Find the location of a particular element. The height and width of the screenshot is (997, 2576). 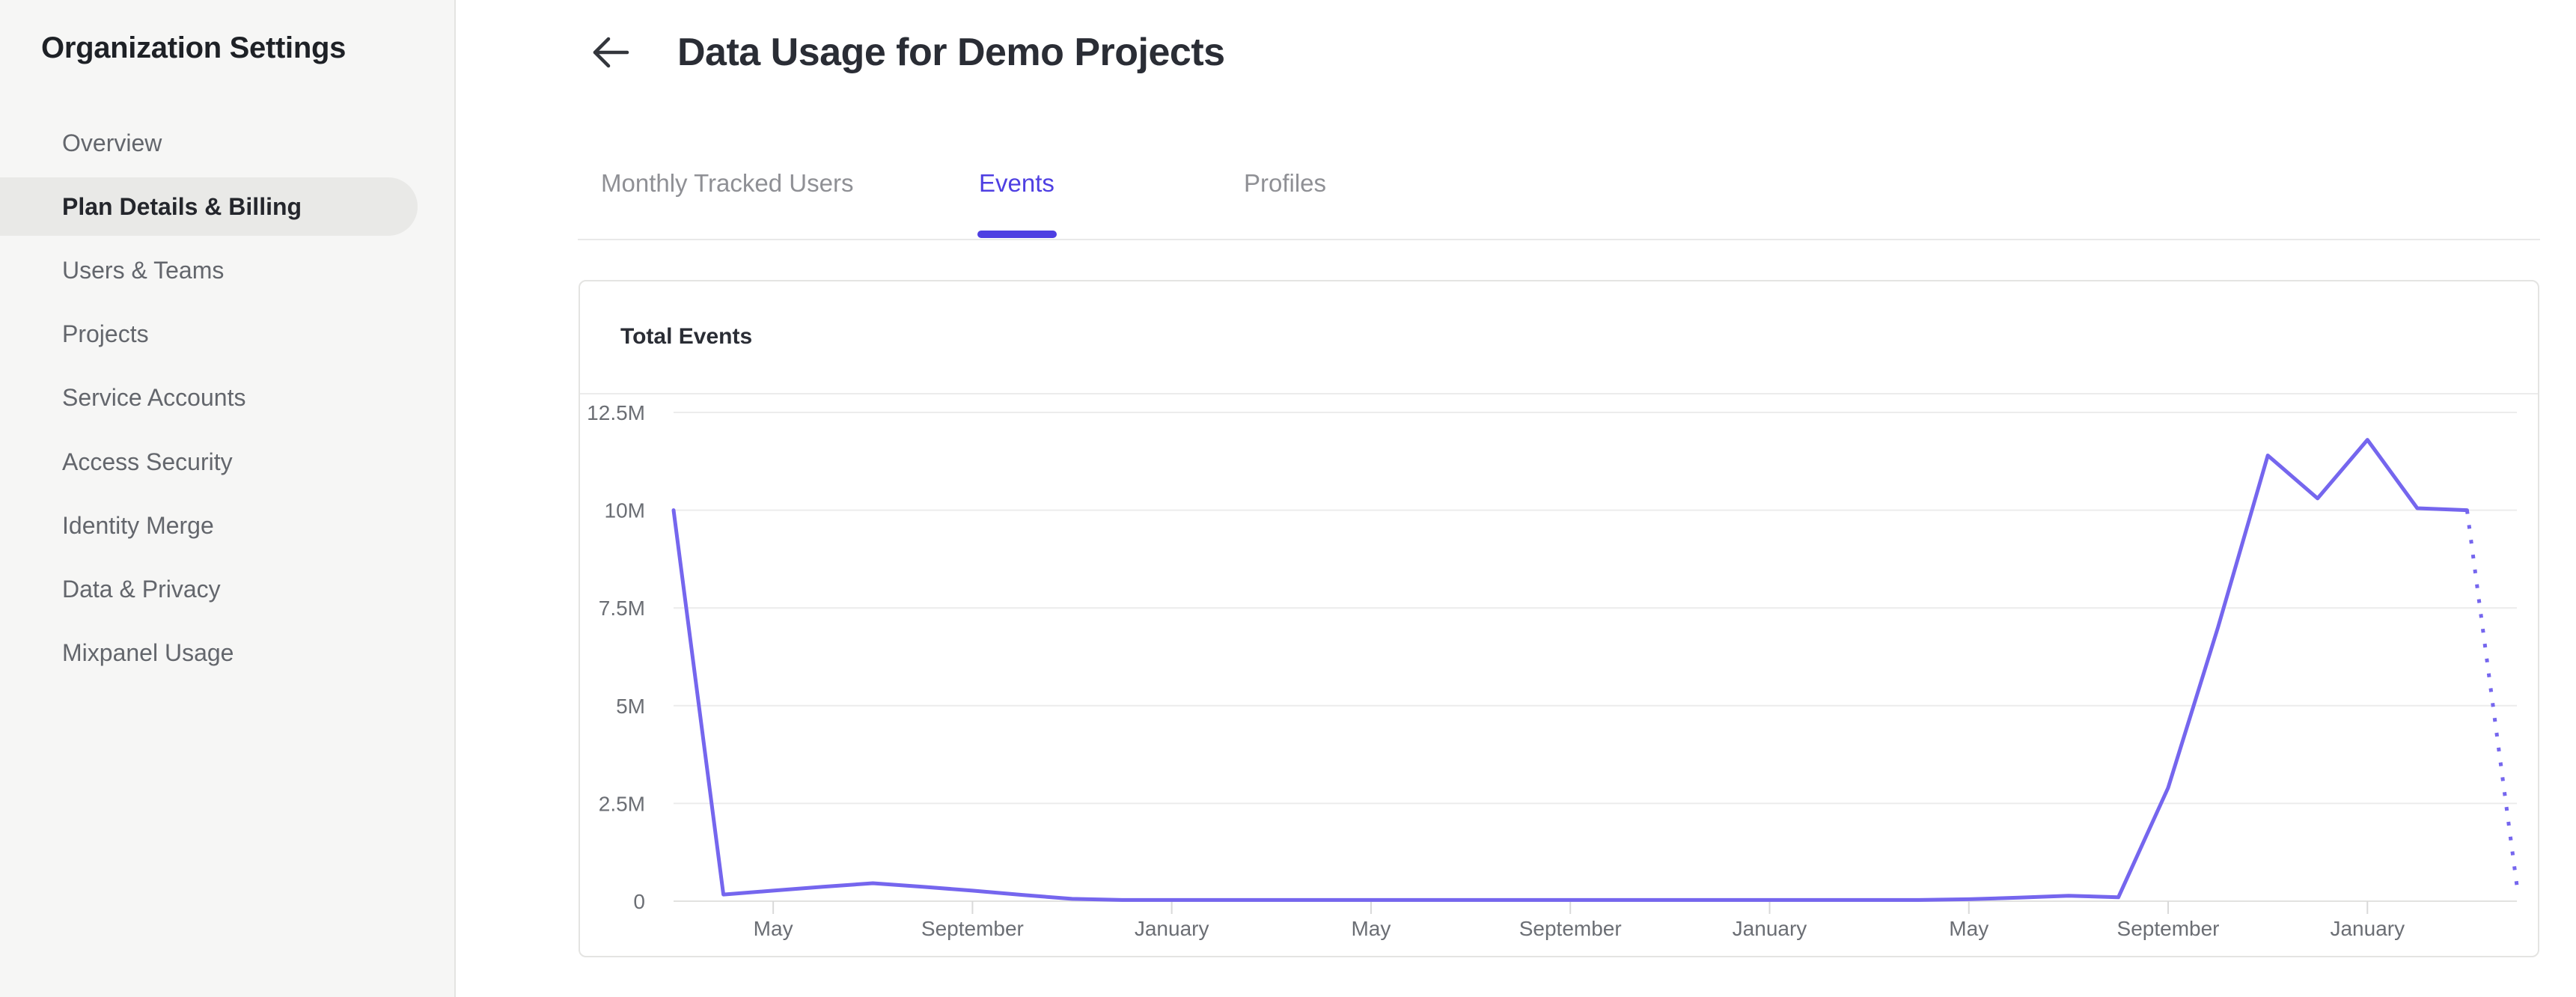

events-line-projection is located at coordinates (2491, 698).